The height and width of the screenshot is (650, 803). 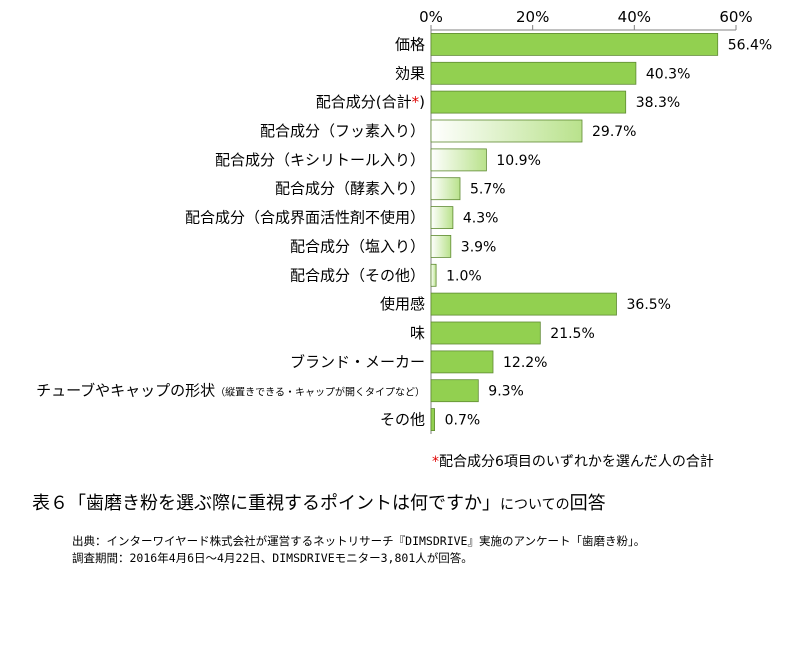 I want to click on category-label: 配合成分（塩入り）, so click(x=357, y=246).